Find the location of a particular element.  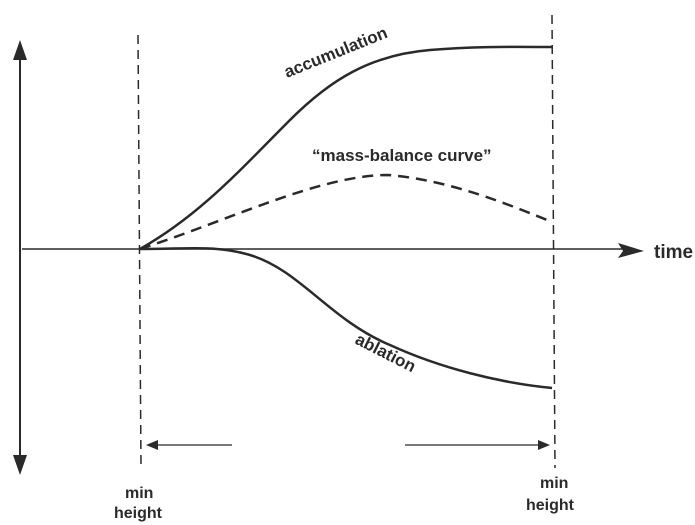

mass-balance-curve is located at coordinates (346, 212).